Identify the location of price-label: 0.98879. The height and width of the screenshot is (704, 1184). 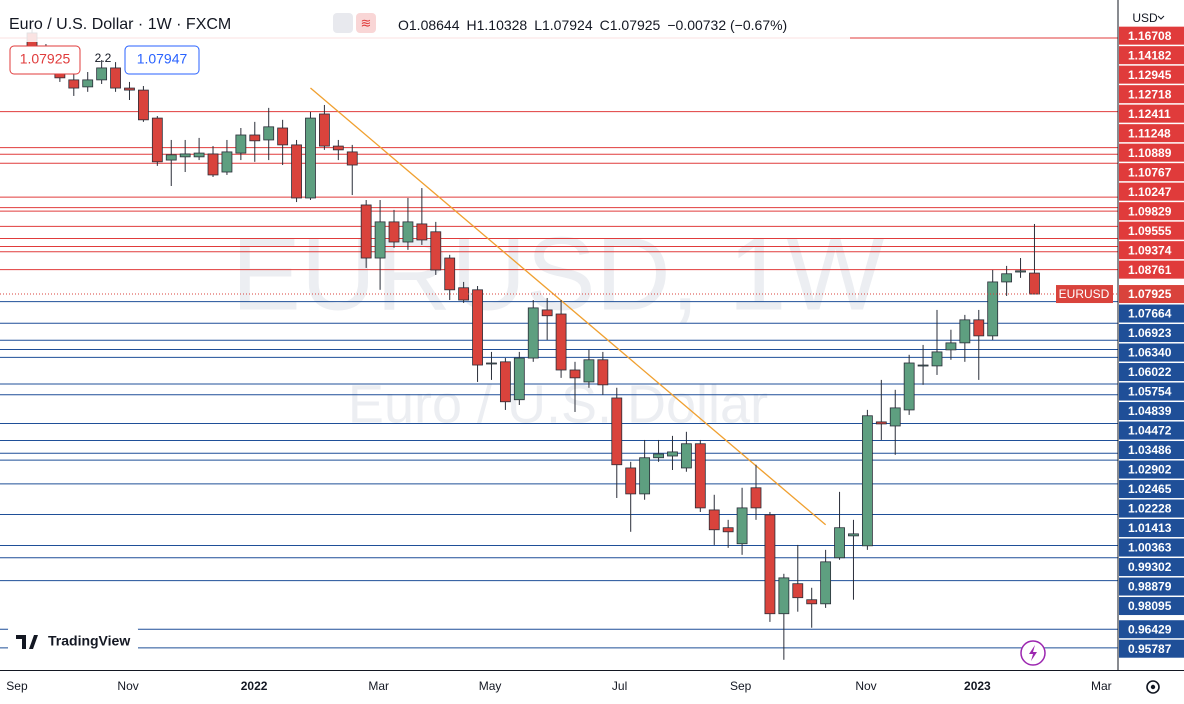
(1150, 587).